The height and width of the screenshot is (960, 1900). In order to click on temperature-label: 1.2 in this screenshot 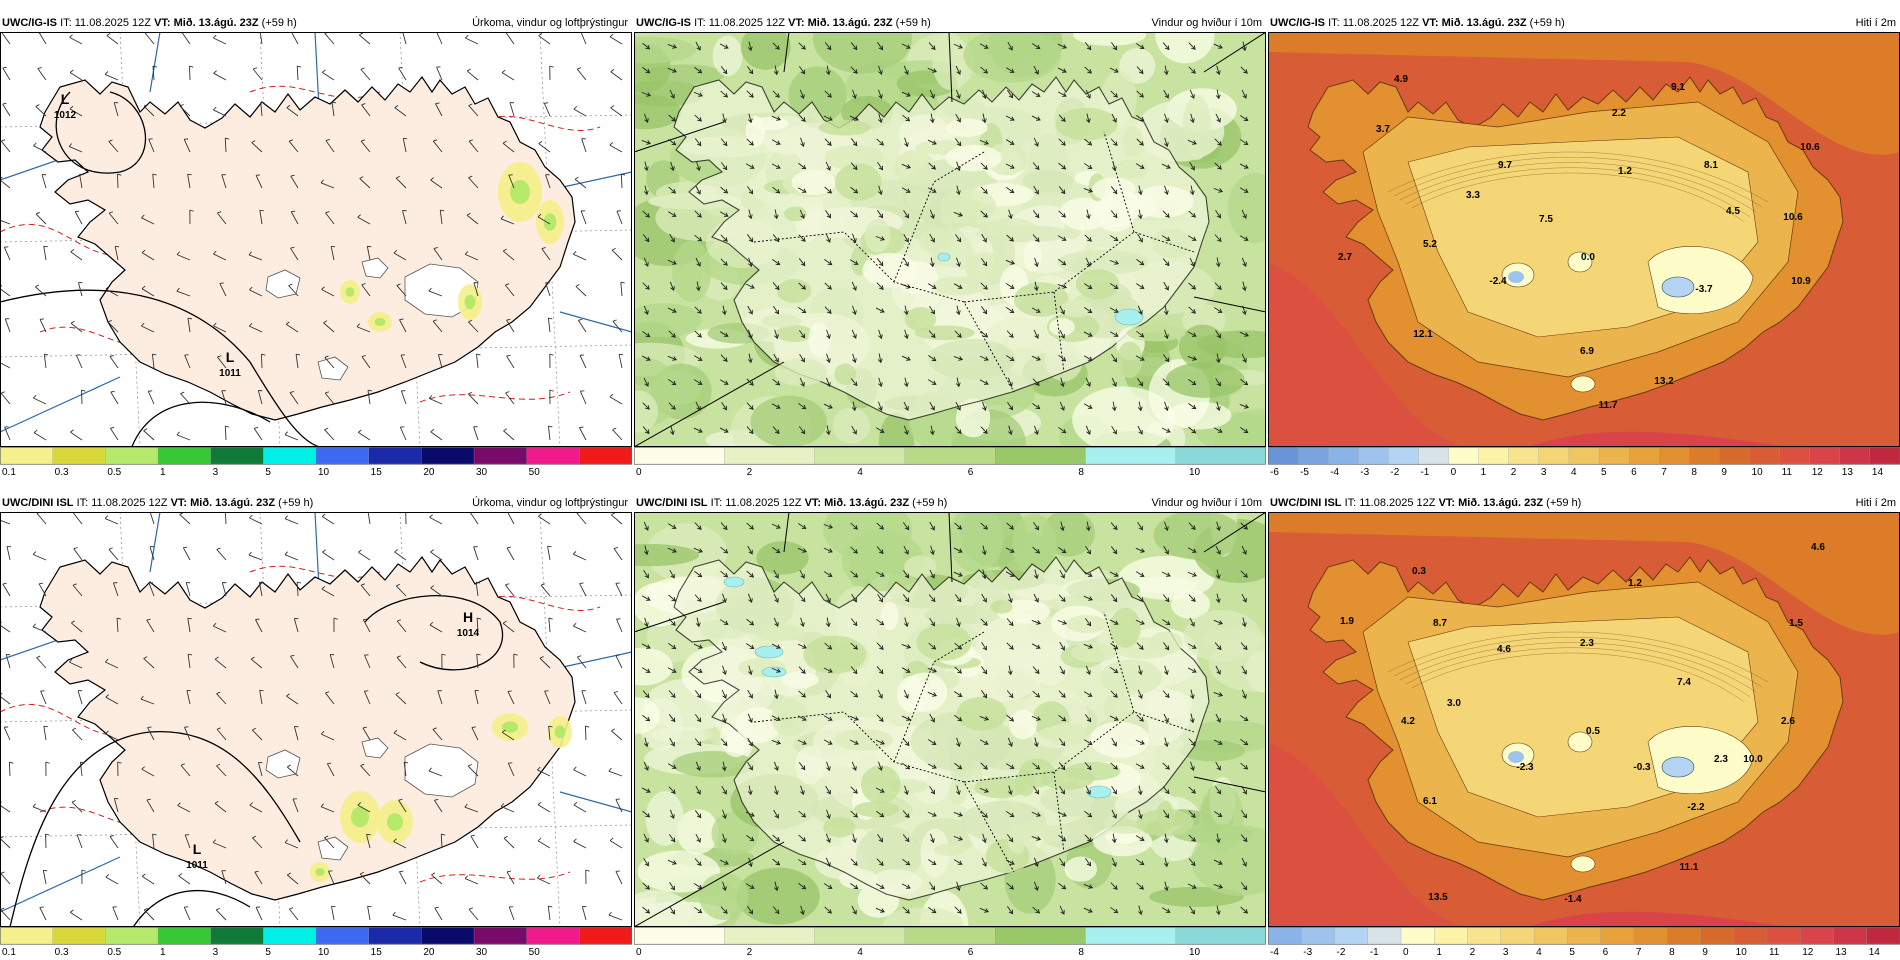, I will do `click(1635, 583)`.